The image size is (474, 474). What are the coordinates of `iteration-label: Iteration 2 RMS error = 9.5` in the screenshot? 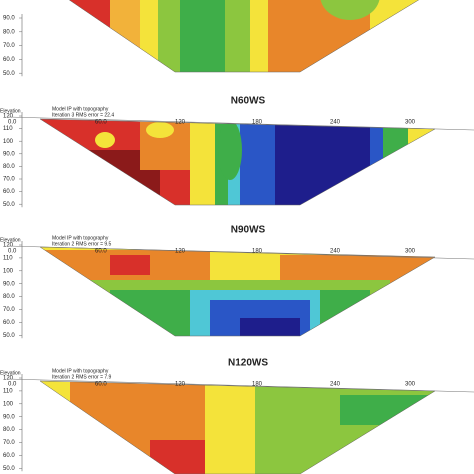 It's located at (82, 244).